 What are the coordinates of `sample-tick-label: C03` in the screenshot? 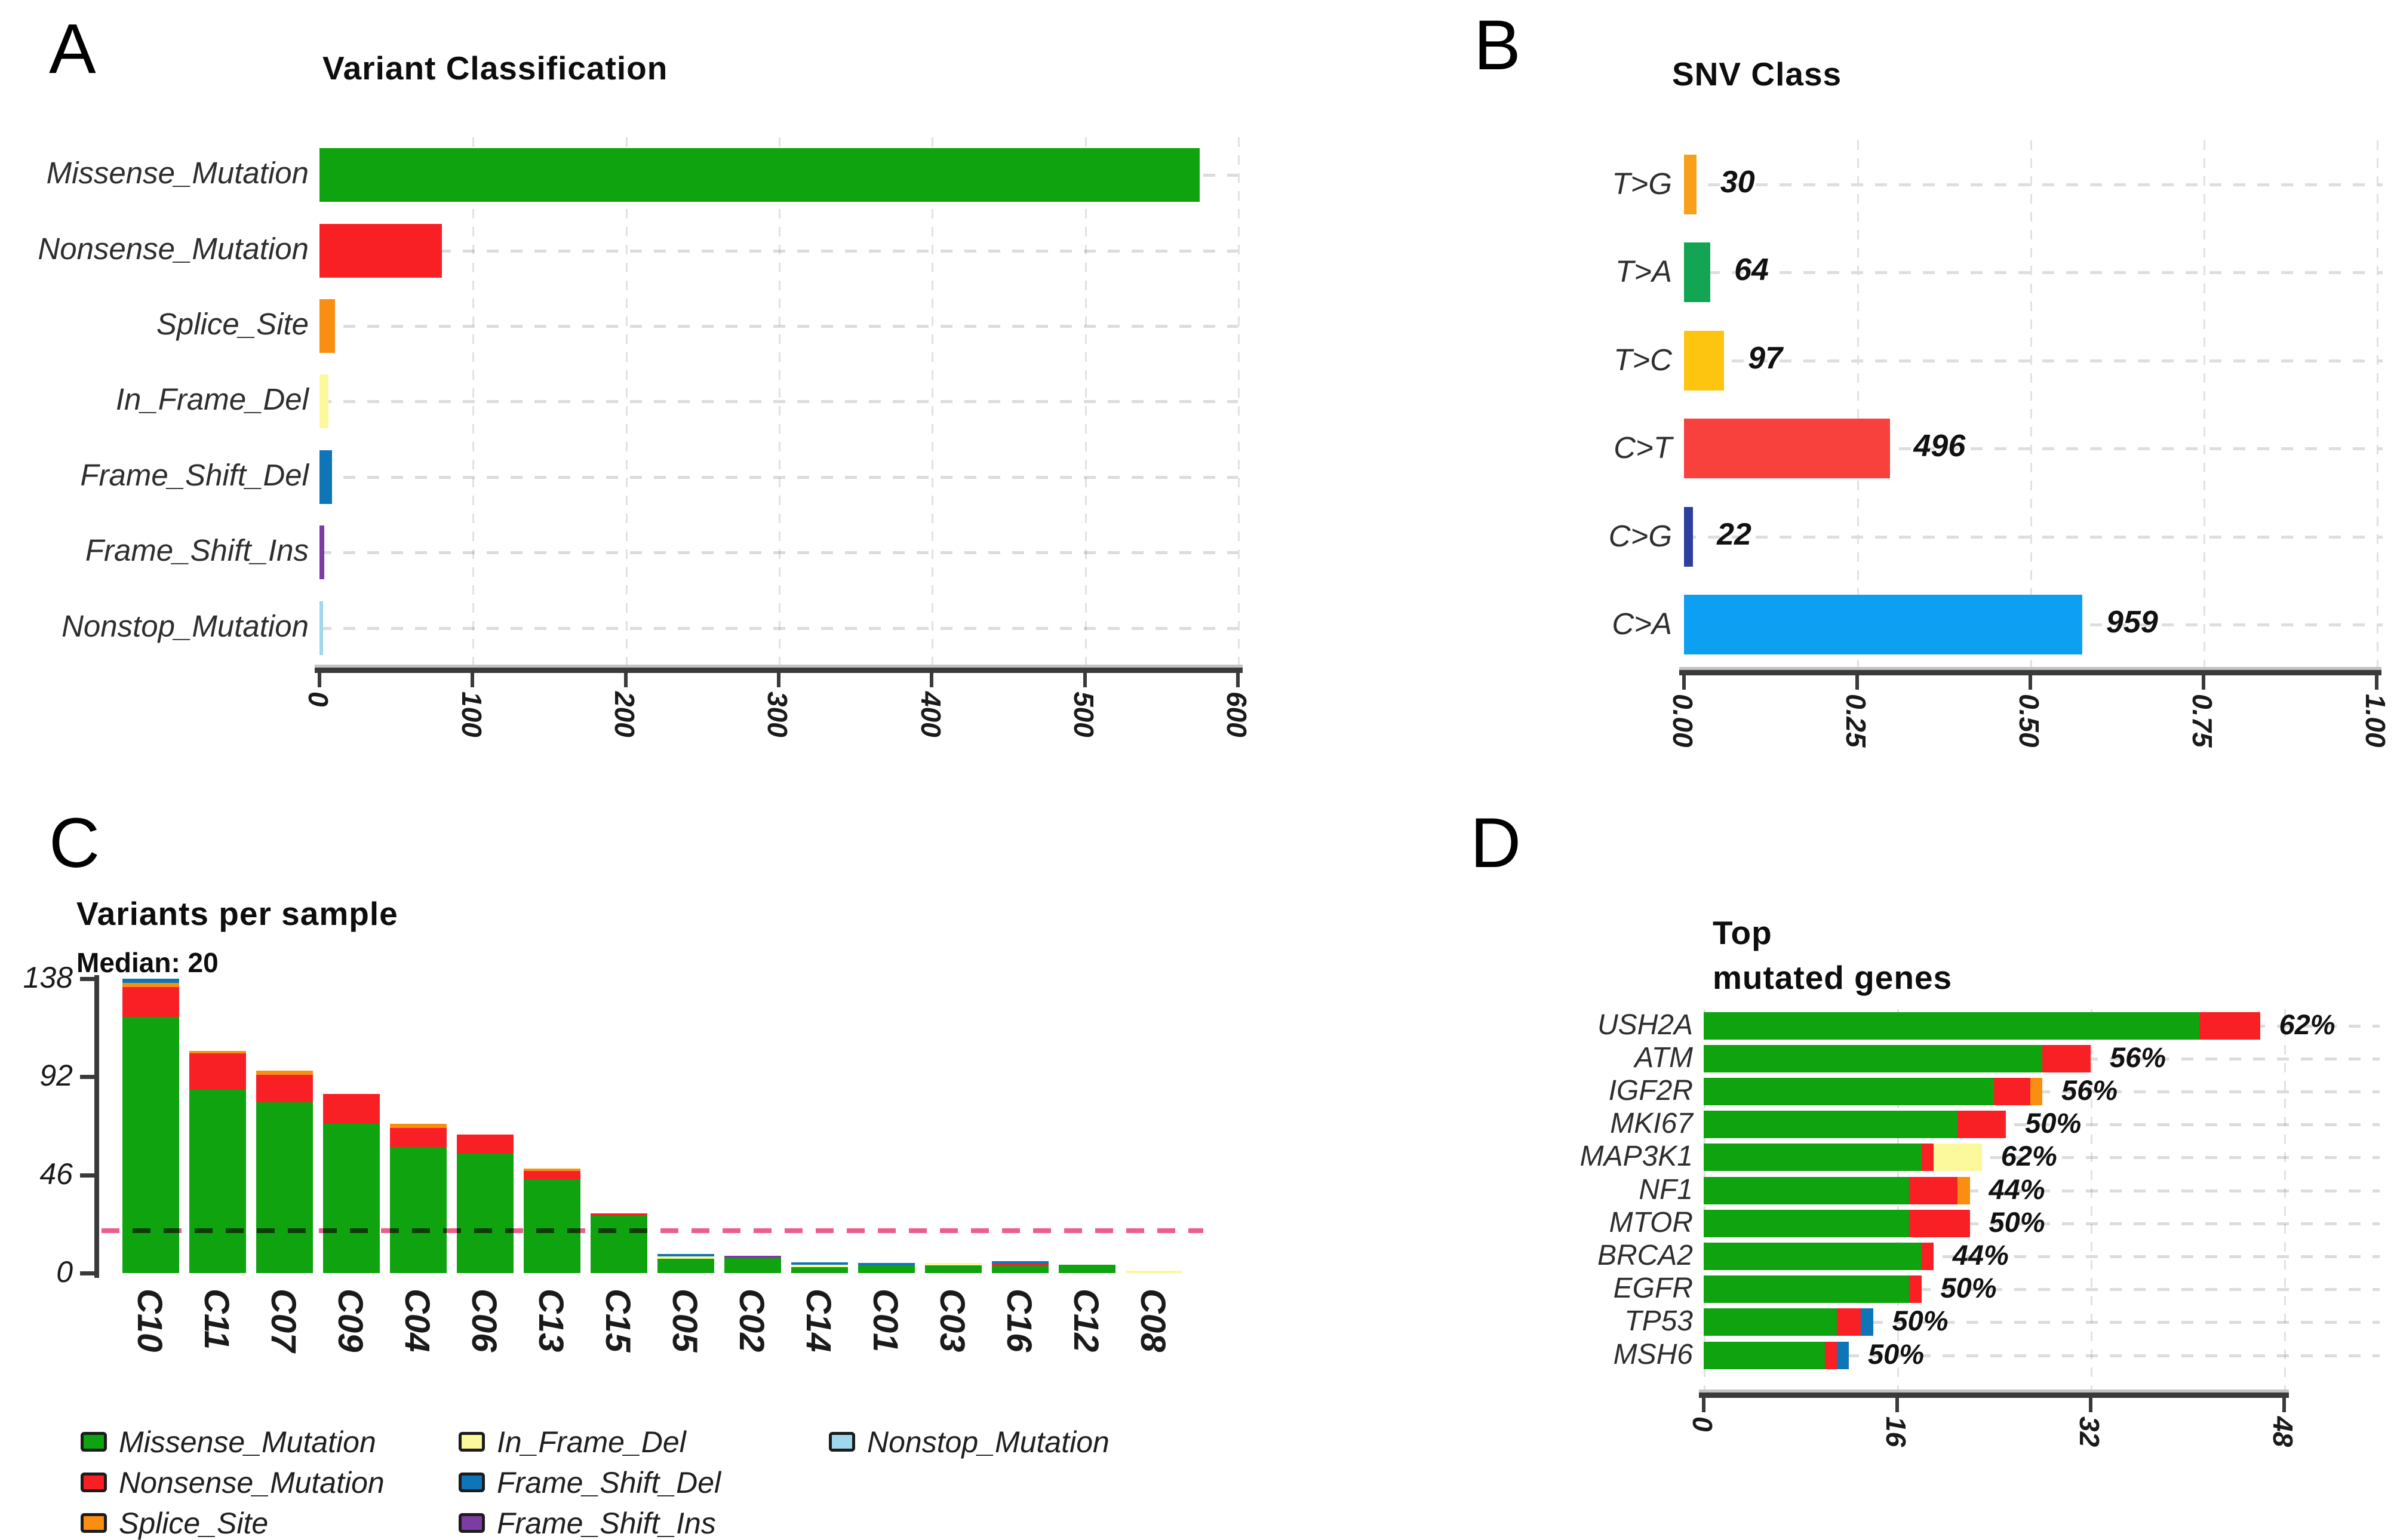 It's located at (952, 1321).